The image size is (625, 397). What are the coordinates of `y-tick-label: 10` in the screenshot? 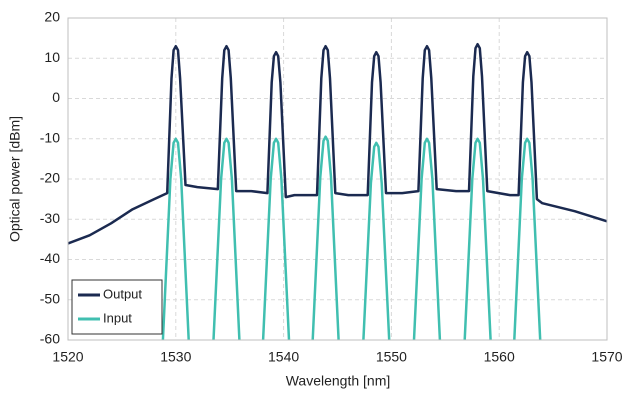 It's located at (52, 57).